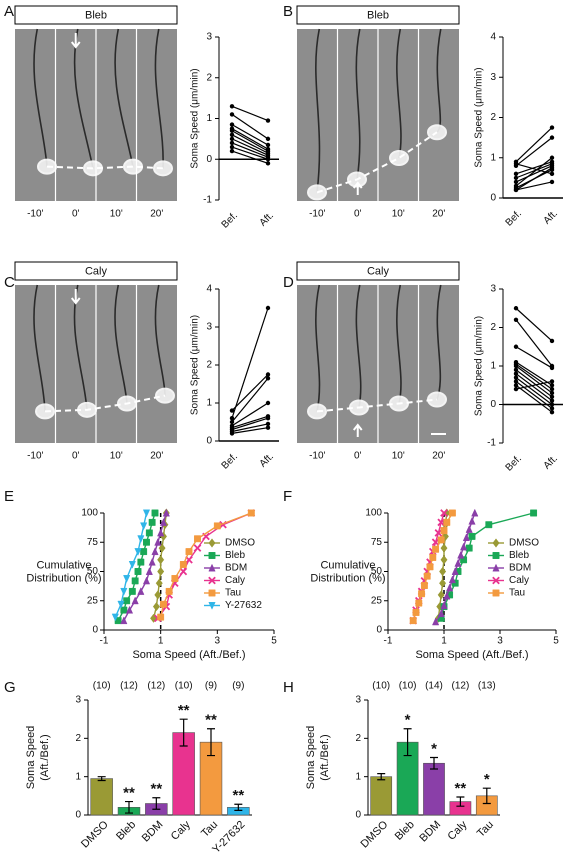 Image resolution: width=563 pixels, height=853 pixels. Describe the element at coordinates (9, 496) in the screenshot. I see `panel-letter: E` at that location.